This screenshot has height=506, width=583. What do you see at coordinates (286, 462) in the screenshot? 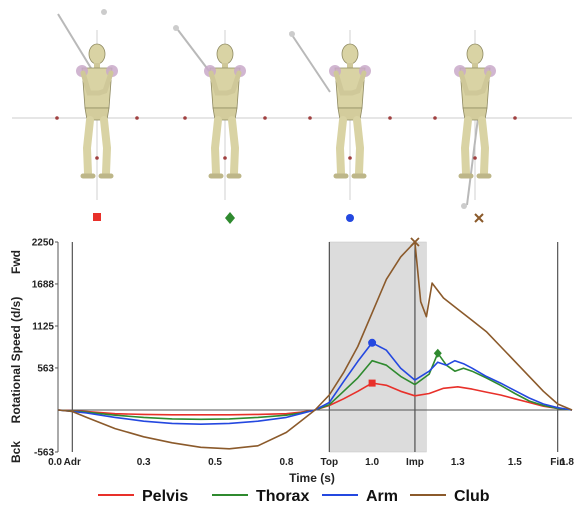
I see `x-tick-label: 0.8` at bounding box center [286, 462].